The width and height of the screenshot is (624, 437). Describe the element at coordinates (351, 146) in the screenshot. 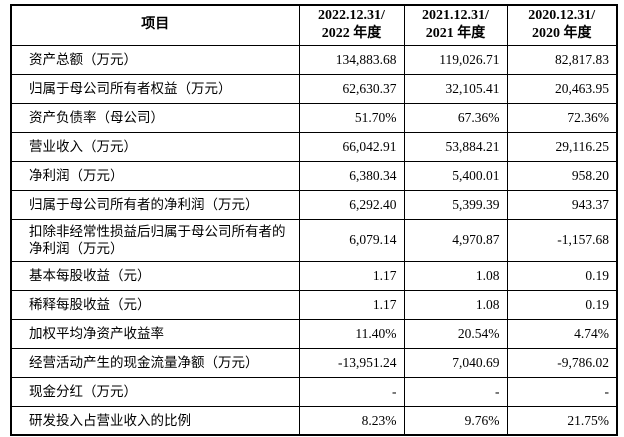

I see `value-2022: 66,042.91` at that location.